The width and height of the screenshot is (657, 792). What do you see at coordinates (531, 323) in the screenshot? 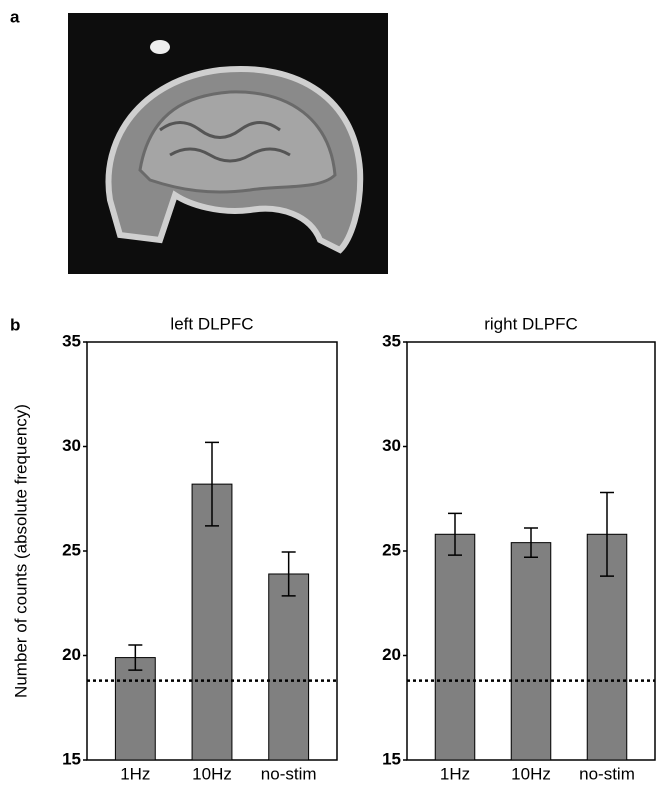
I see `chart-title: right DLPFC` at bounding box center [531, 323].